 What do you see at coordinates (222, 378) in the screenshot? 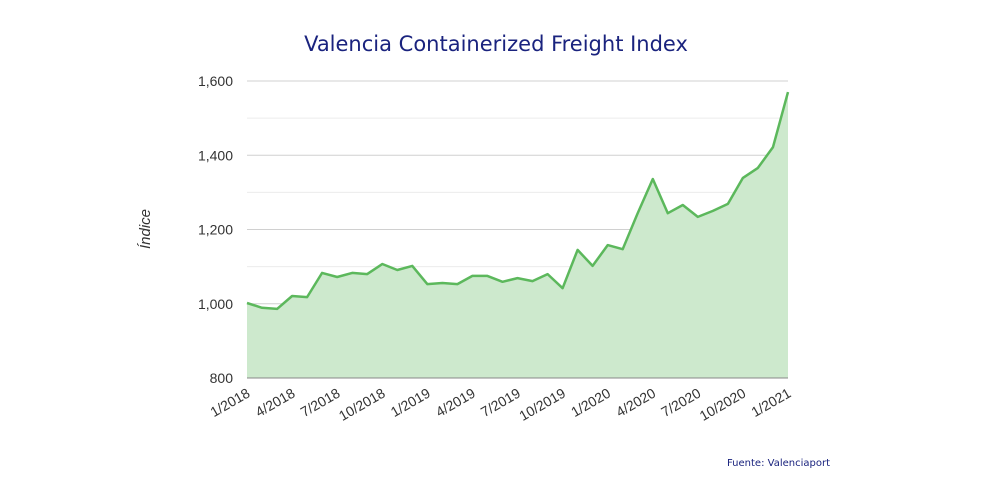
I see `y-tick-label: 800` at bounding box center [222, 378].